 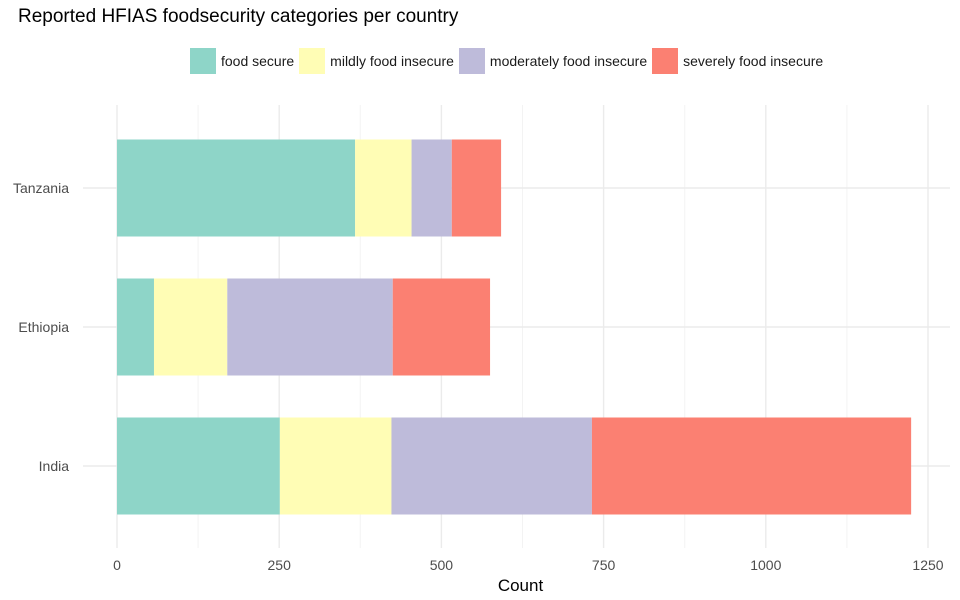 I want to click on legend-label-food-secure: food secure, so click(x=258, y=61).